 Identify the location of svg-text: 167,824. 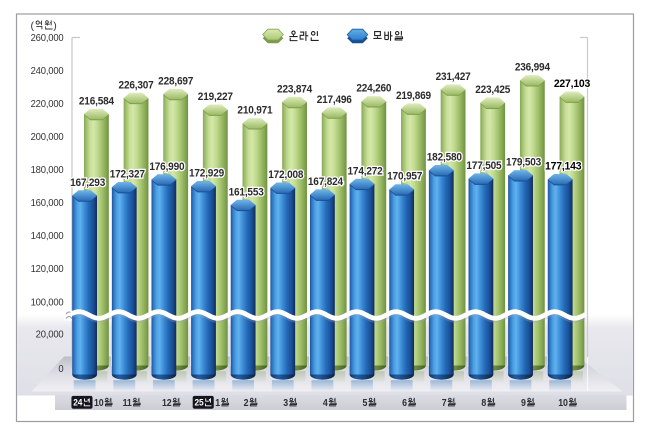
(325, 182).